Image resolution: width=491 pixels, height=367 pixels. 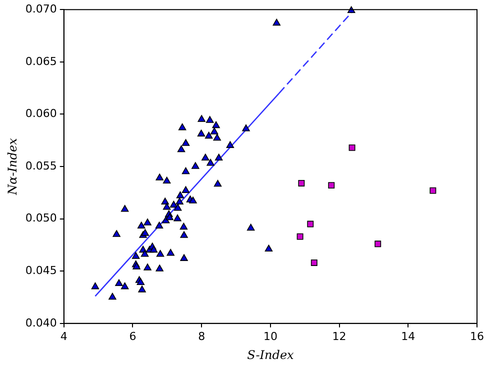 I want to click on x-tick-label: 6, so click(x=132, y=336).